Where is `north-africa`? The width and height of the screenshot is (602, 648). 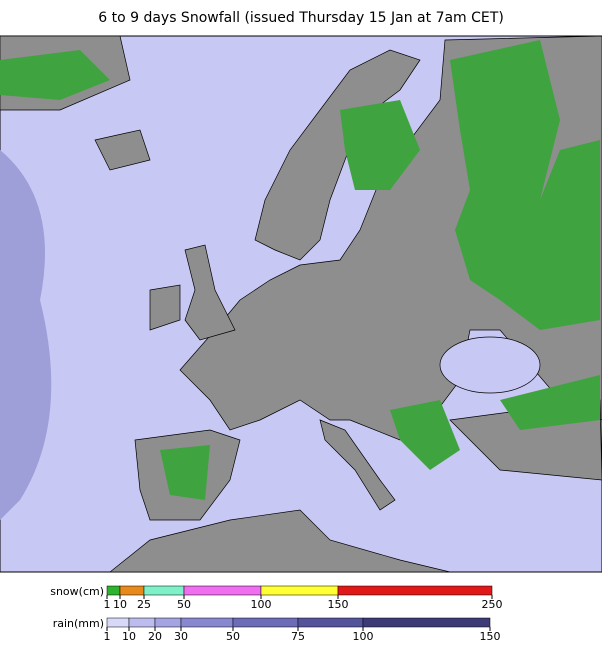
north-africa is located at coordinates (280, 541).